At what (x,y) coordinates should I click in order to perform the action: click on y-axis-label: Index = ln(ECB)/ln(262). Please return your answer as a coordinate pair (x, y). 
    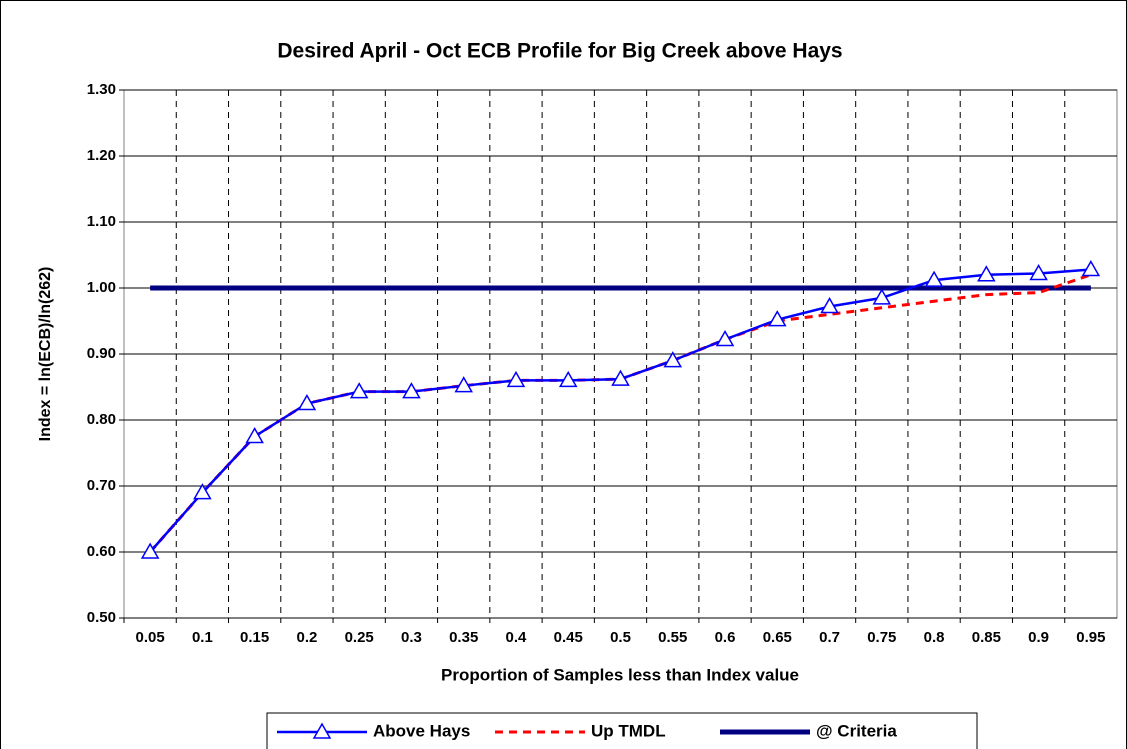
    Looking at the image, I should click on (45, 354).